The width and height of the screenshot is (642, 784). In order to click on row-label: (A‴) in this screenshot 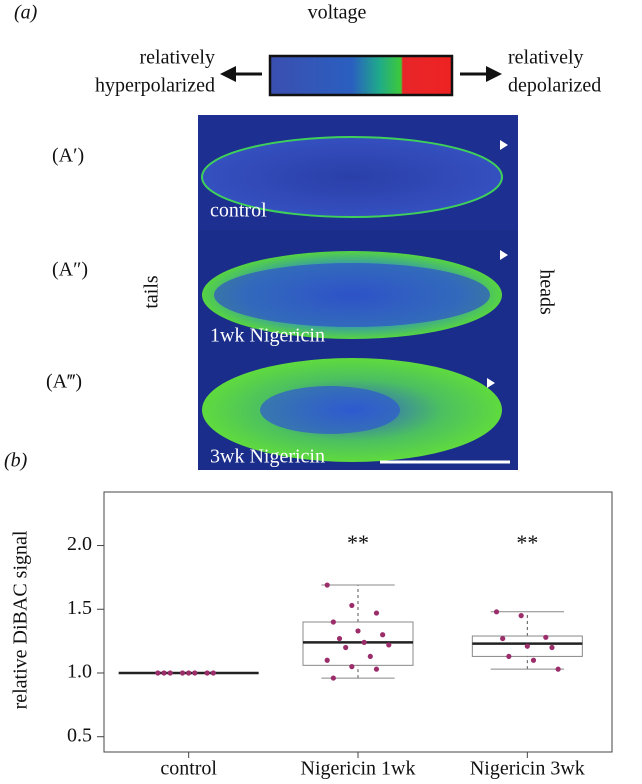, I will do `click(64, 382)`.